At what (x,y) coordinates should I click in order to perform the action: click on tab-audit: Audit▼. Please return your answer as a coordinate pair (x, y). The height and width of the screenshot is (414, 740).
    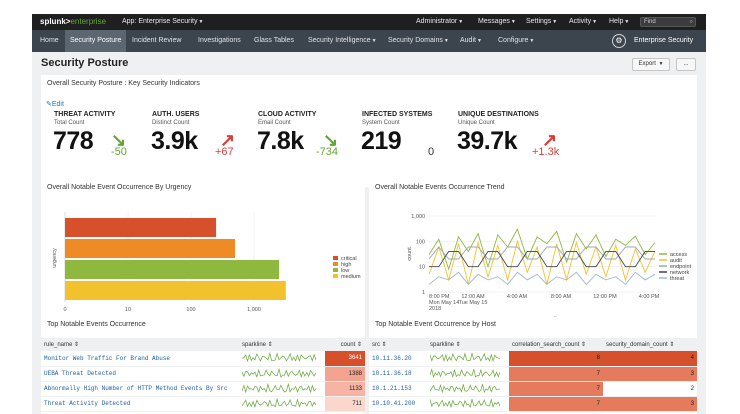
    Looking at the image, I should click on (474, 41).